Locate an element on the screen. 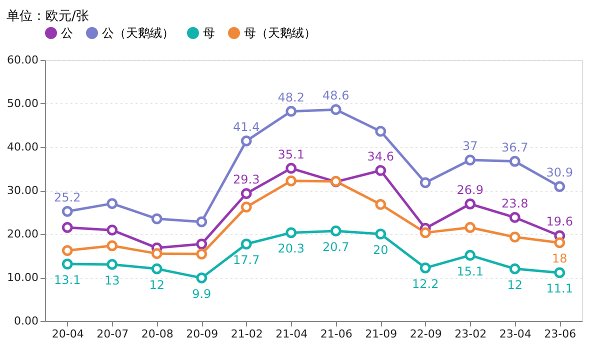 The height and width of the screenshot is (345, 592). x-tick-label: 20-07 is located at coordinates (112, 334).